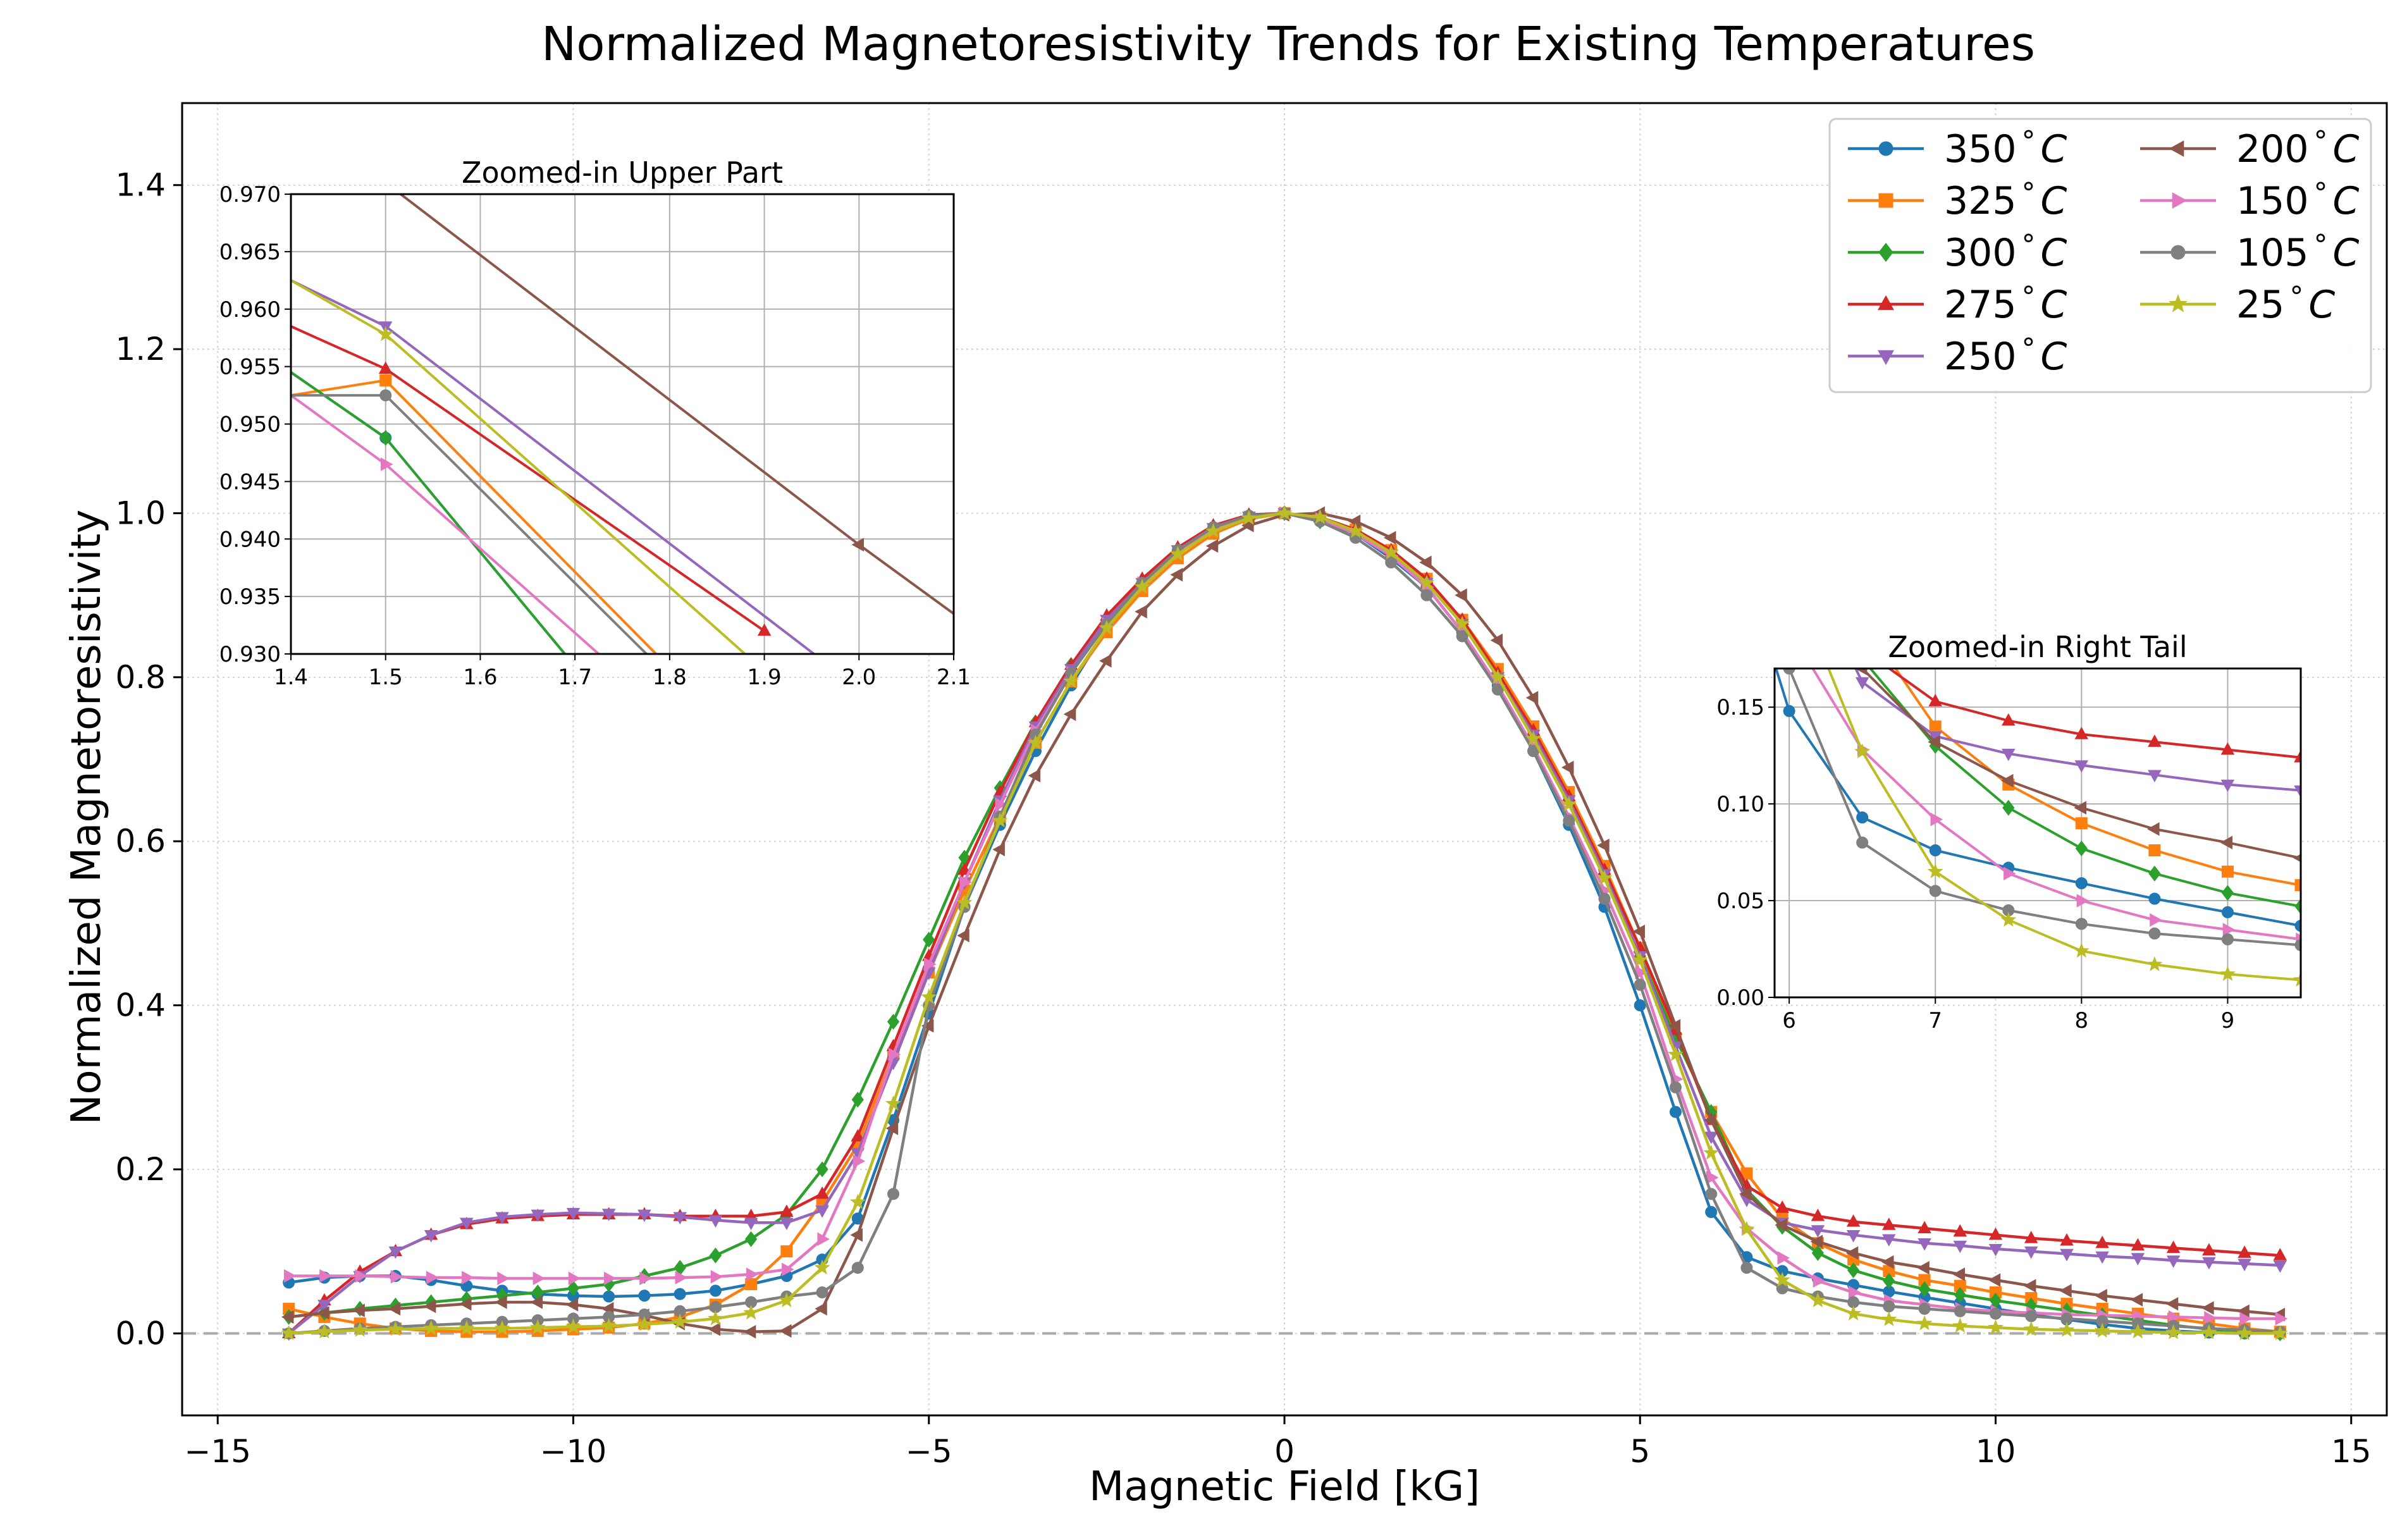 The height and width of the screenshot is (1540, 2407). I want to click on legend-entry-25: 25 ° C, so click(2237, 304).